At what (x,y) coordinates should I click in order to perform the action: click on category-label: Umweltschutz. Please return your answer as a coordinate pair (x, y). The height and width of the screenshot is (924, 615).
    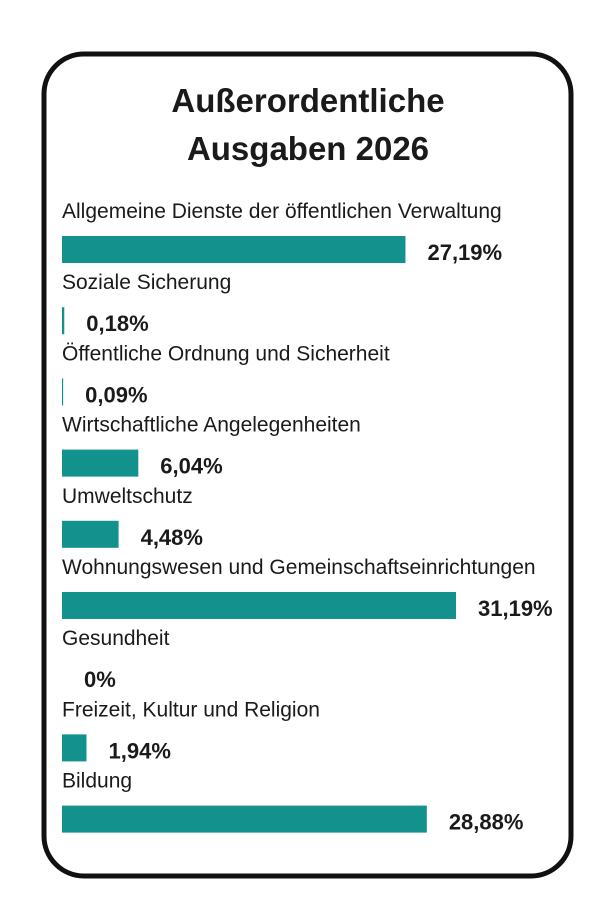
    Looking at the image, I should click on (127, 496).